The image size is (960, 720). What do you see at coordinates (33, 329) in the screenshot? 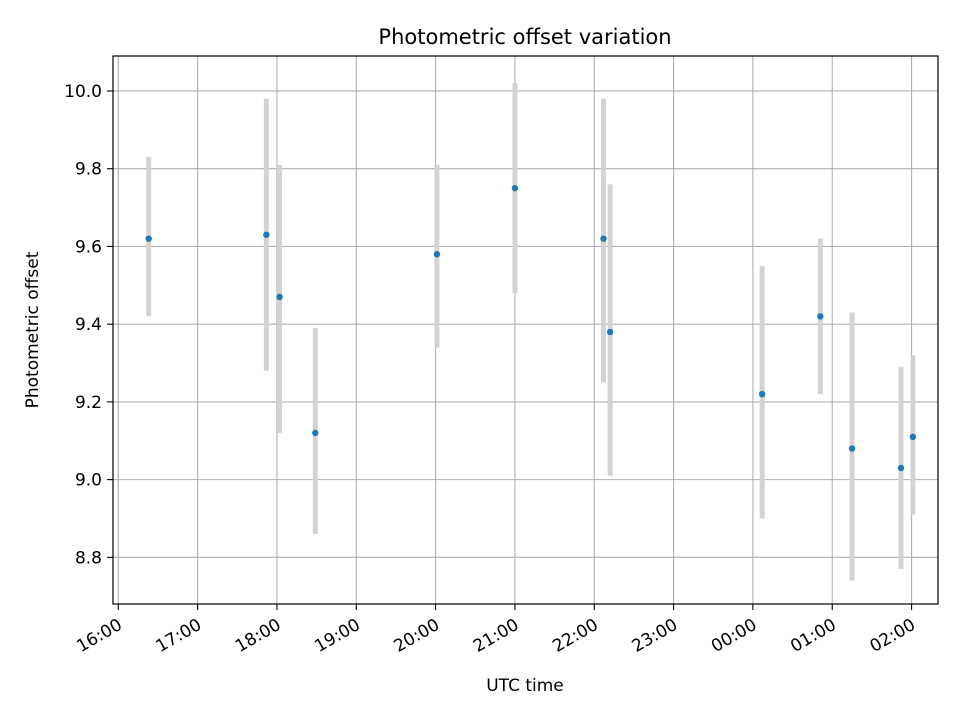
I see `y-axis-label: Photometric offset` at bounding box center [33, 329].